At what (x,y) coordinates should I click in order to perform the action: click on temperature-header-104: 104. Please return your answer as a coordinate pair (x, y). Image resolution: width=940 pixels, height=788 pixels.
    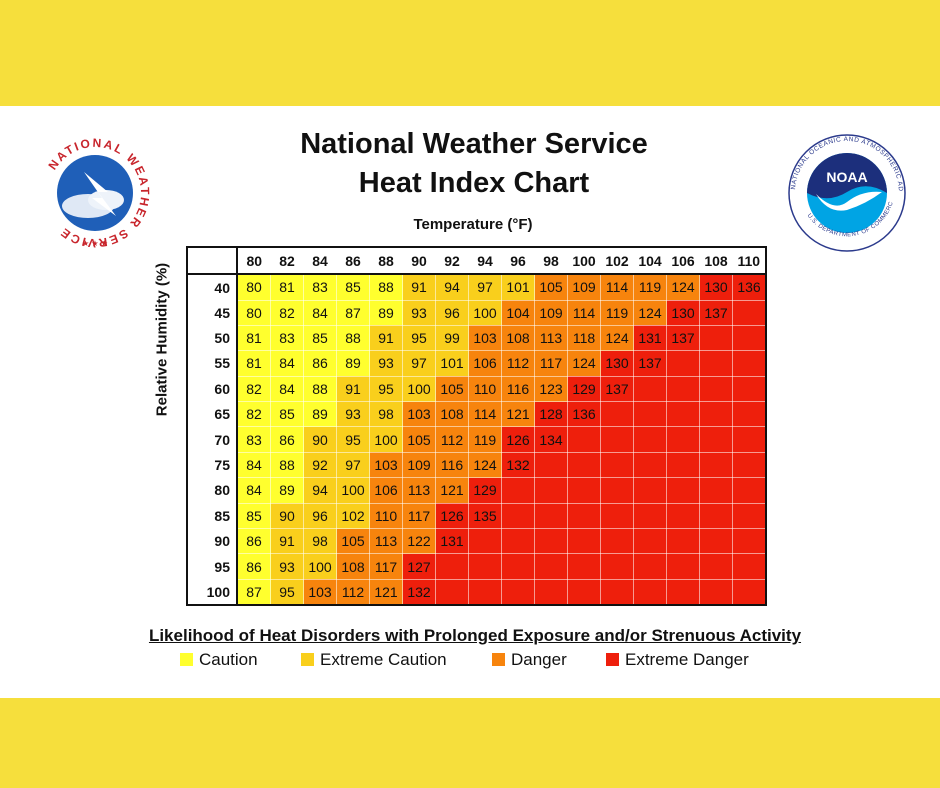
    Looking at the image, I should click on (650, 261).